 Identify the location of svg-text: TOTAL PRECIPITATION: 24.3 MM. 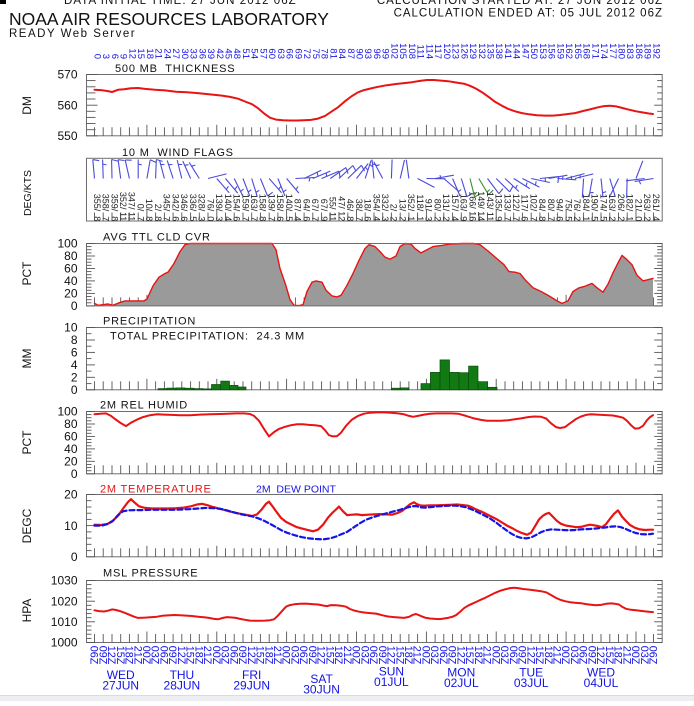
(207, 337).